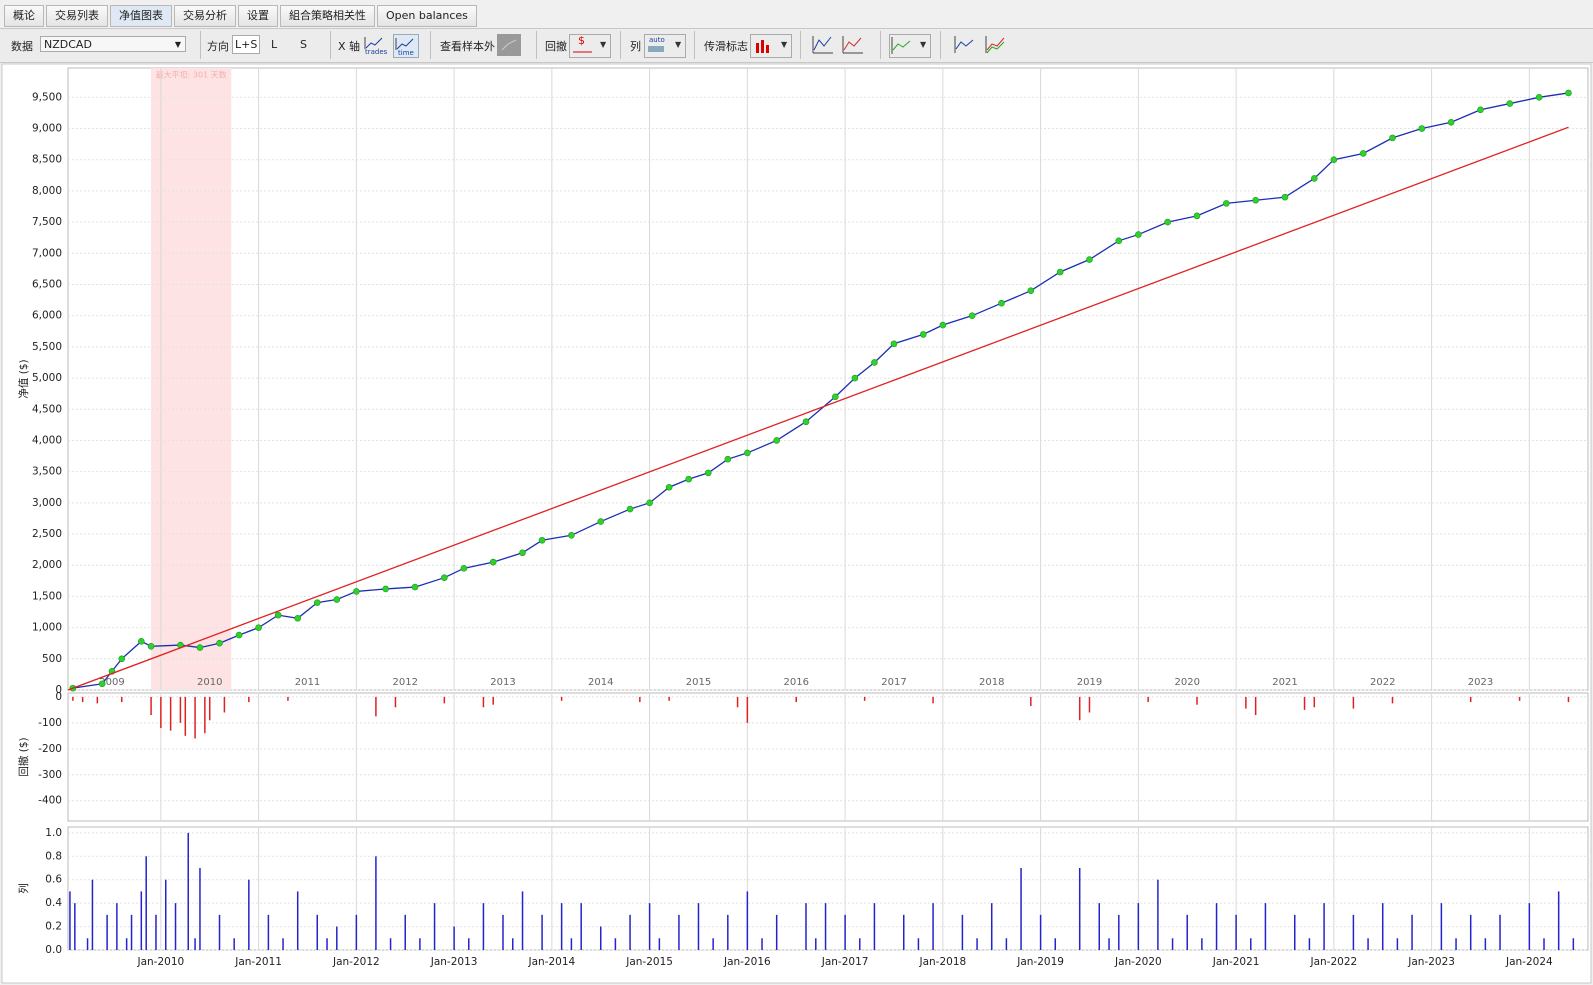 This screenshot has width=1593, height=985. Describe the element at coordinates (274, 44) in the screenshot. I see `direction-option: L` at that location.